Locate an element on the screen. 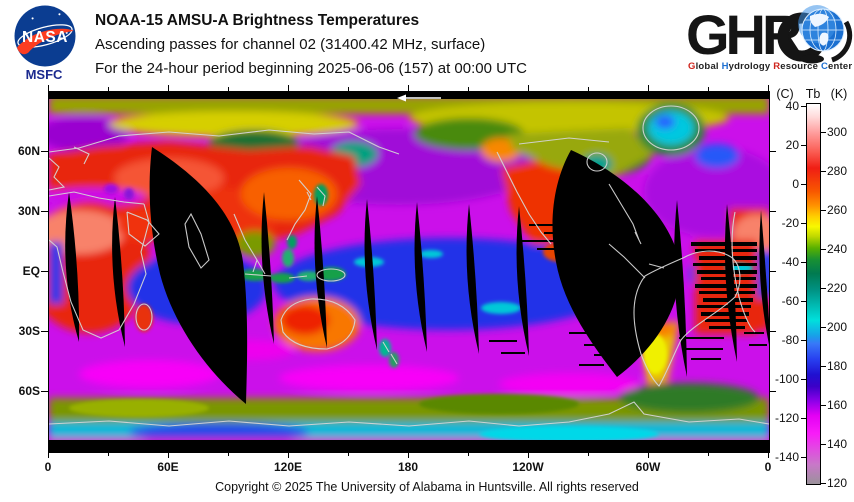 The image size is (854, 502). celsius-tick-label: 0 is located at coordinates (795, 184).